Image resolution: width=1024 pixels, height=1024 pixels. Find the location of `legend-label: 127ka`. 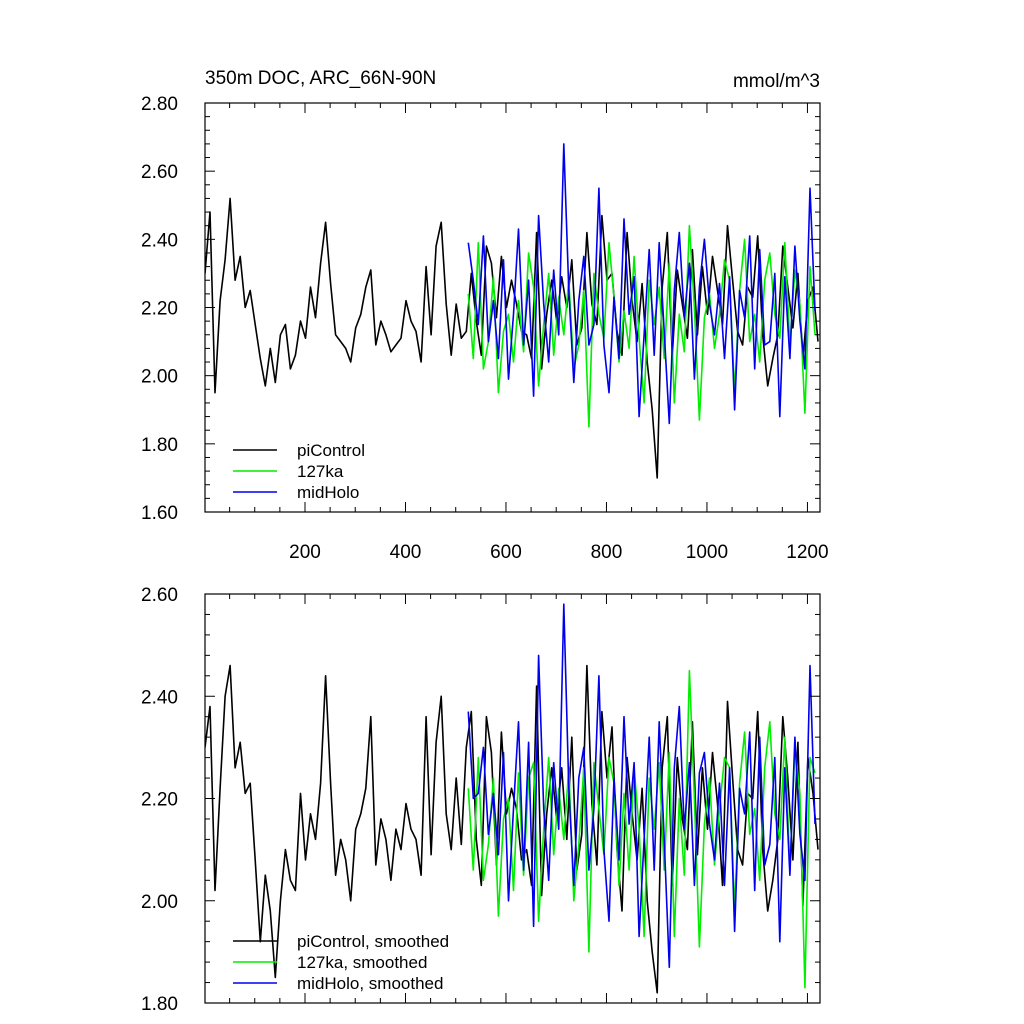

legend-label: 127ka is located at coordinates (320, 471).